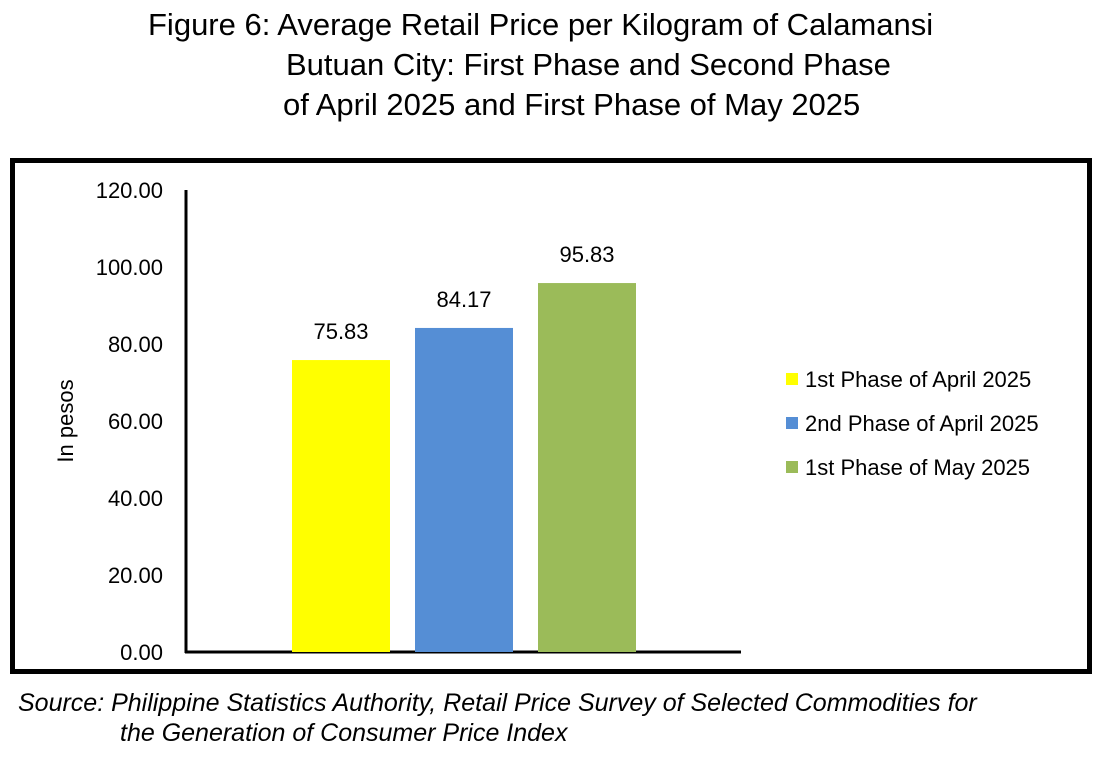 This screenshot has width=1109, height=757. What do you see at coordinates (141, 652) in the screenshot?
I see `y-tick-label: 0.00` at bounding box center [141, 652].